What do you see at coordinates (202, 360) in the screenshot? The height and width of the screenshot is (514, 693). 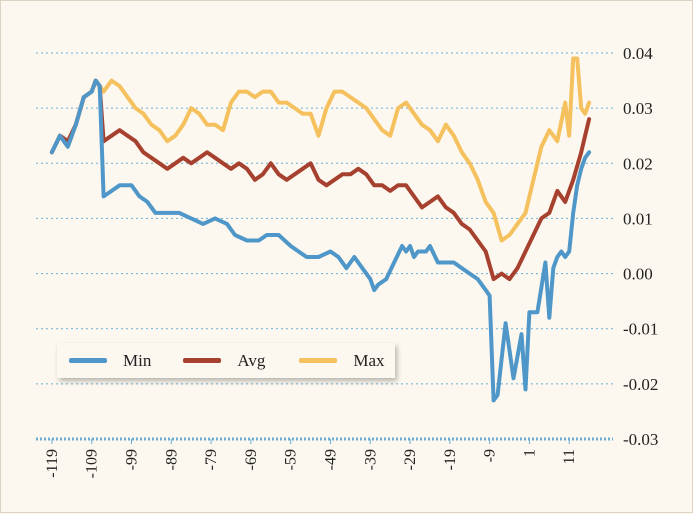 I see `legend-swatch-avg` at bounding box center [202, 360].